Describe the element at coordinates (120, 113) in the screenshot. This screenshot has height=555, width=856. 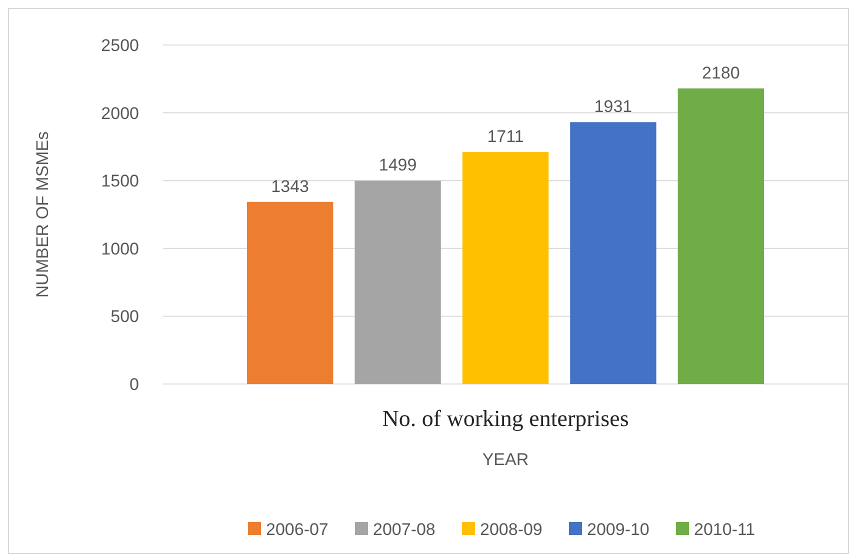
I see `y-tick-label: 2000` at that location.